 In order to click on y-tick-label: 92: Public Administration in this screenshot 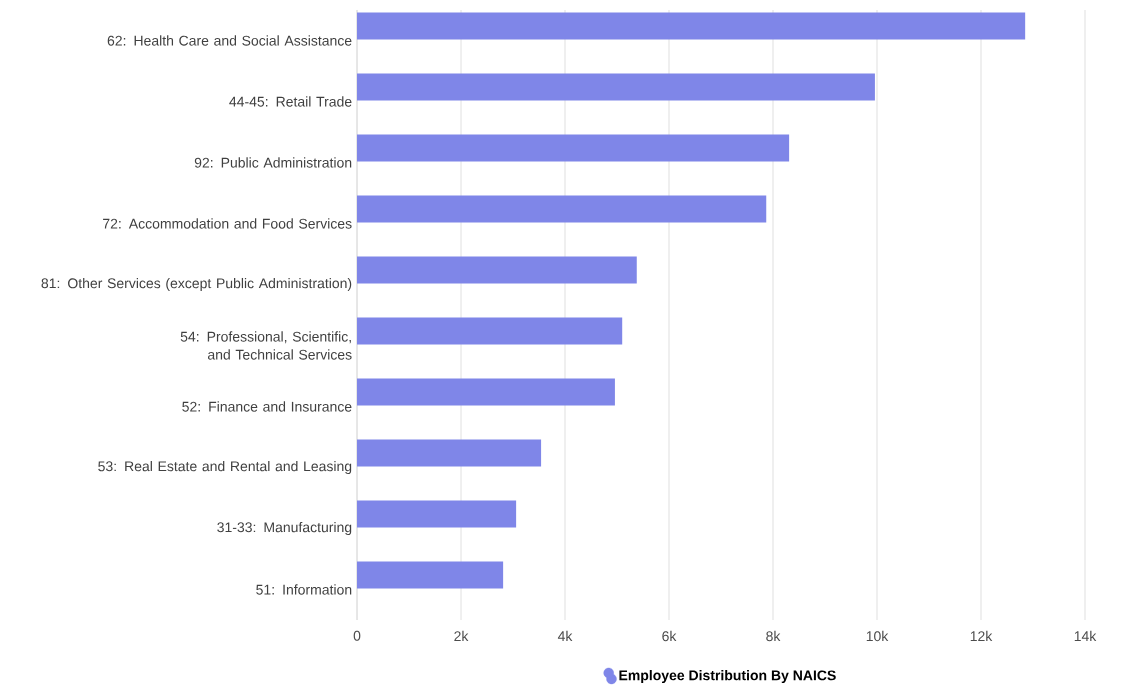, I will do `click(273, 162)`.